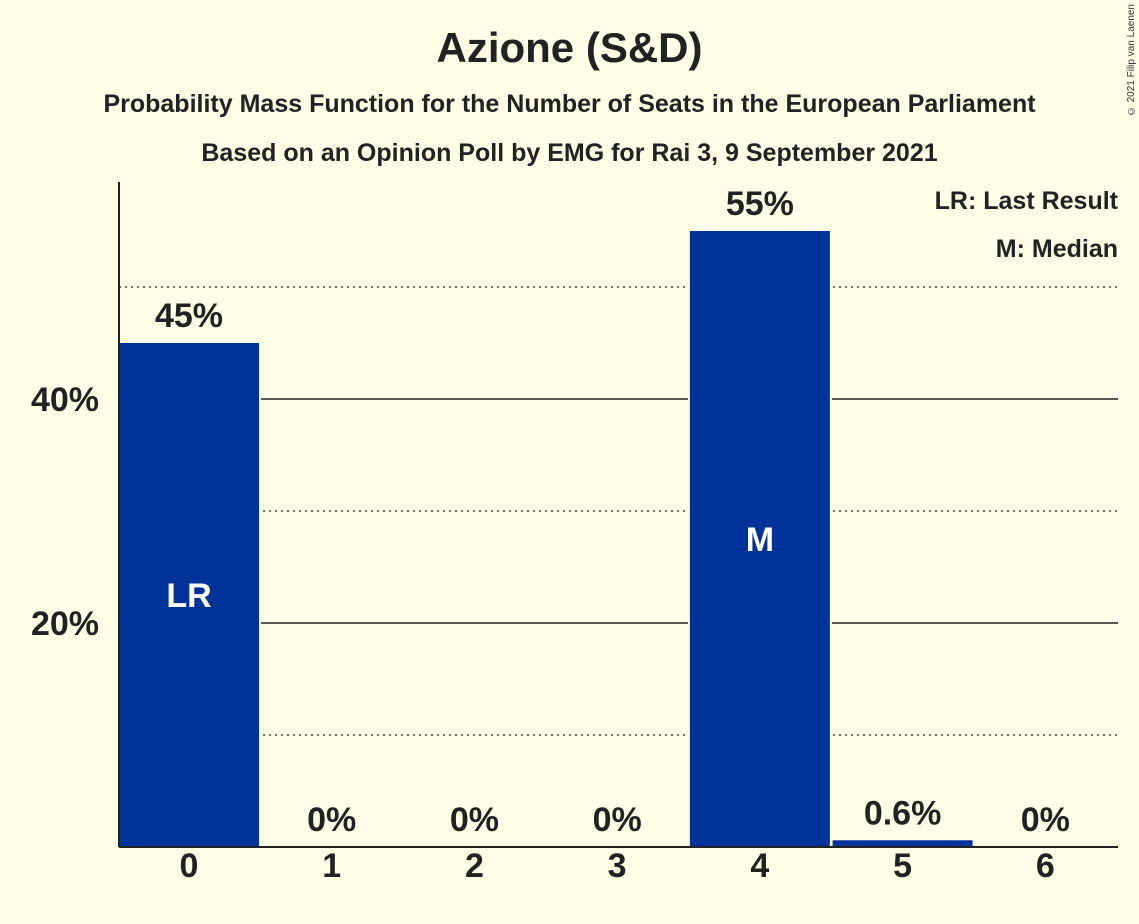 This screenshot has height=924, width=1139. What do you see at coordinates (569, 47) in the screenshot?
I see `chart-title: Azione (S&D)` at bounding box center [569, 47].